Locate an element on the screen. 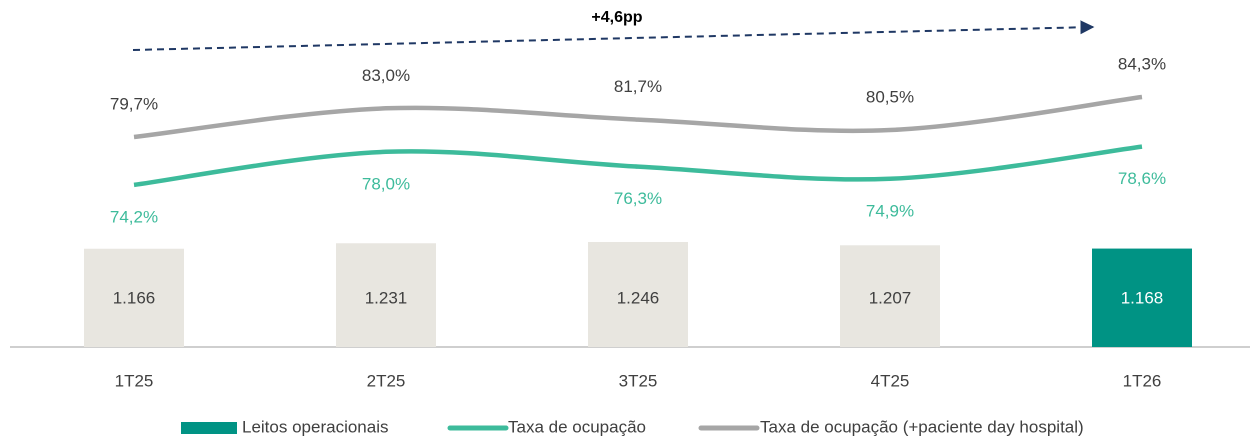  line-label: 74,9% is located at coordinates (890, 210).